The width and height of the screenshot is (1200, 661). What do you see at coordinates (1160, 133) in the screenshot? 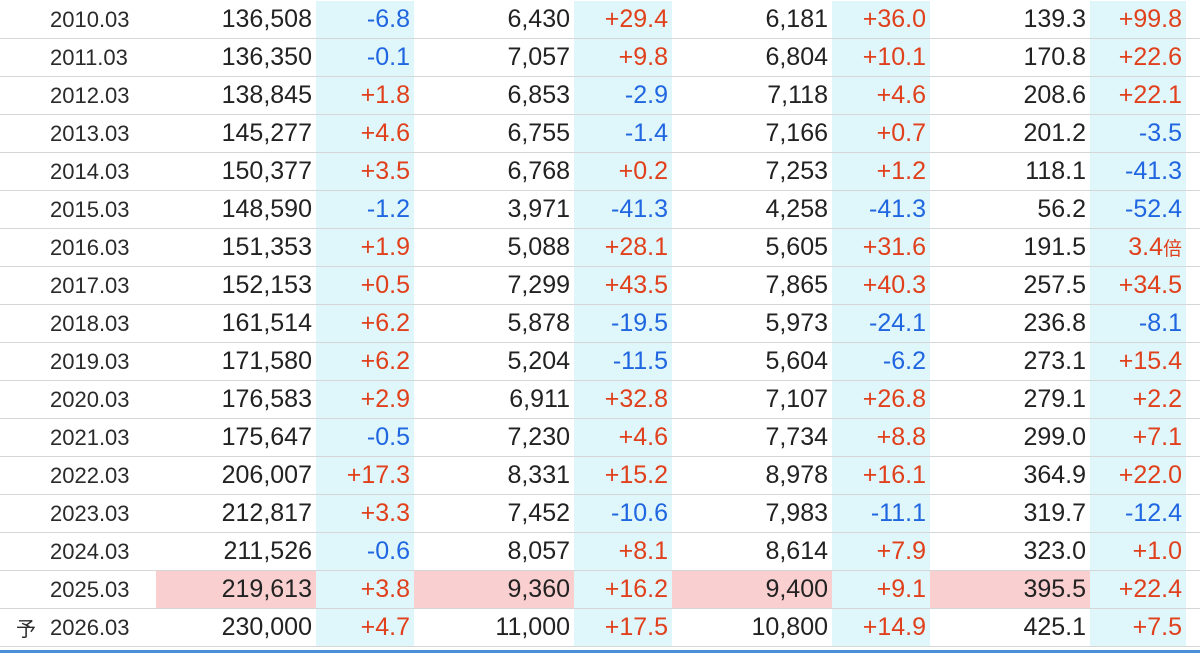
I see `eps-change-value: -3.5` at bounding box center [1160, 133].